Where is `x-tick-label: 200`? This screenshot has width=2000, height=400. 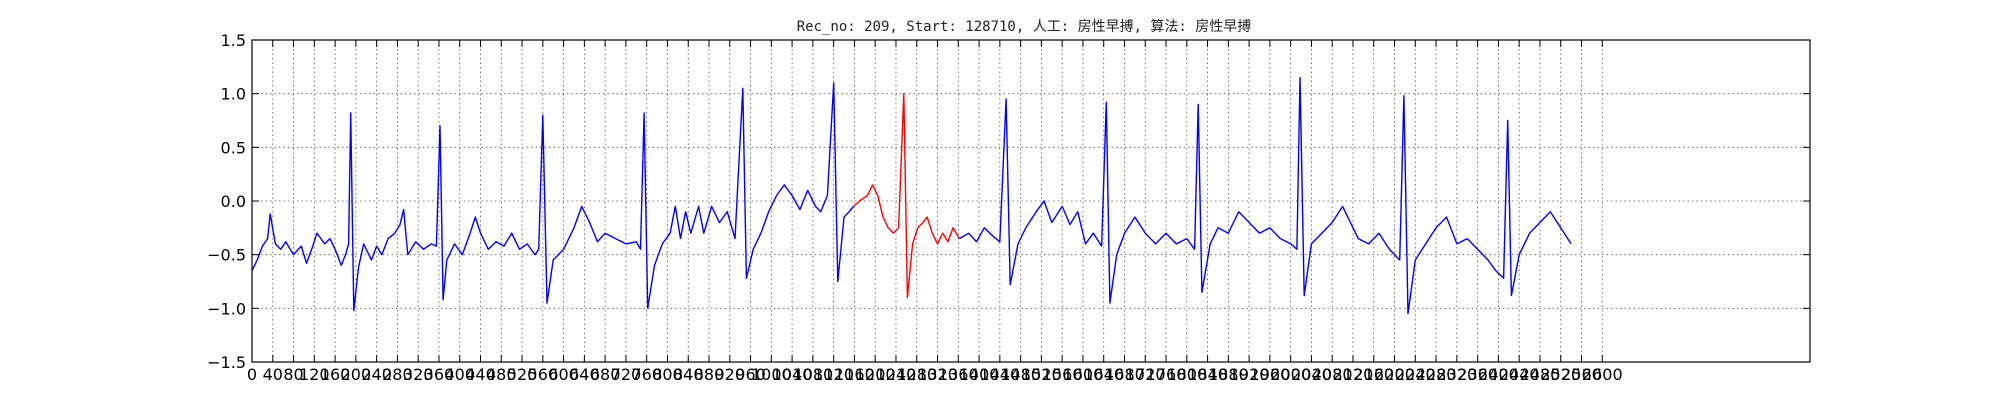
x-tick-label: 200 is located at coordinates (356, 374).